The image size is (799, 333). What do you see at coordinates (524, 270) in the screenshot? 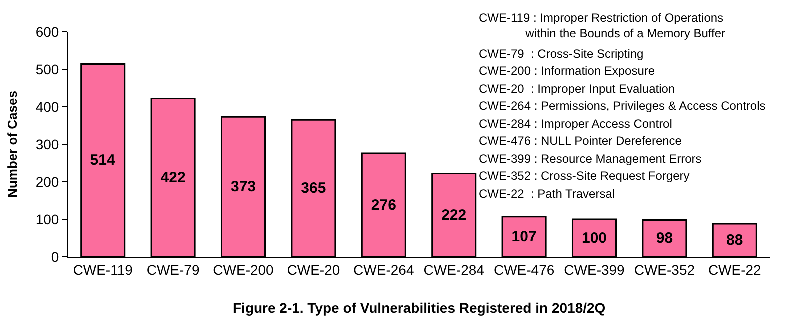
I see `x-tick-label: CWE-476` at bounding box center [524, 270].